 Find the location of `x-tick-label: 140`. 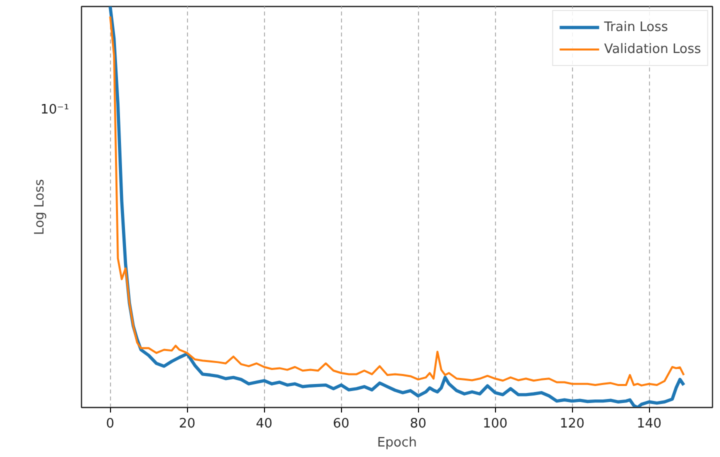

x-tick-label: 140 is located at coordinates (649, 424).